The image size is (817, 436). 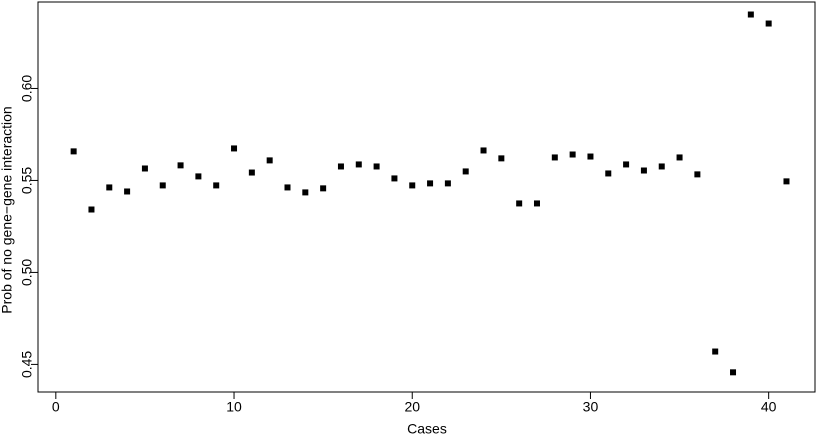 What do you see at coordinates (27, 272) in the screenshot?
I see `y-tick-label: 0.50` at bounding box center [27, 272].